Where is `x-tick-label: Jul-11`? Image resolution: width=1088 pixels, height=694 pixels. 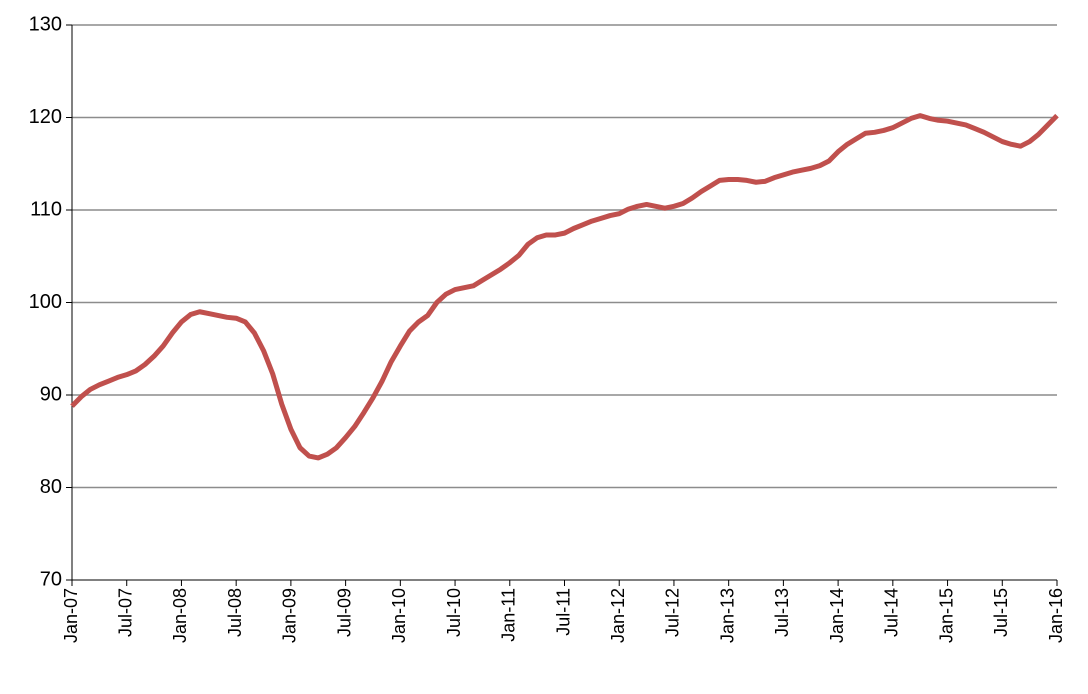 x-tick-label: Jul-11 is located at coordinates (563, 612).